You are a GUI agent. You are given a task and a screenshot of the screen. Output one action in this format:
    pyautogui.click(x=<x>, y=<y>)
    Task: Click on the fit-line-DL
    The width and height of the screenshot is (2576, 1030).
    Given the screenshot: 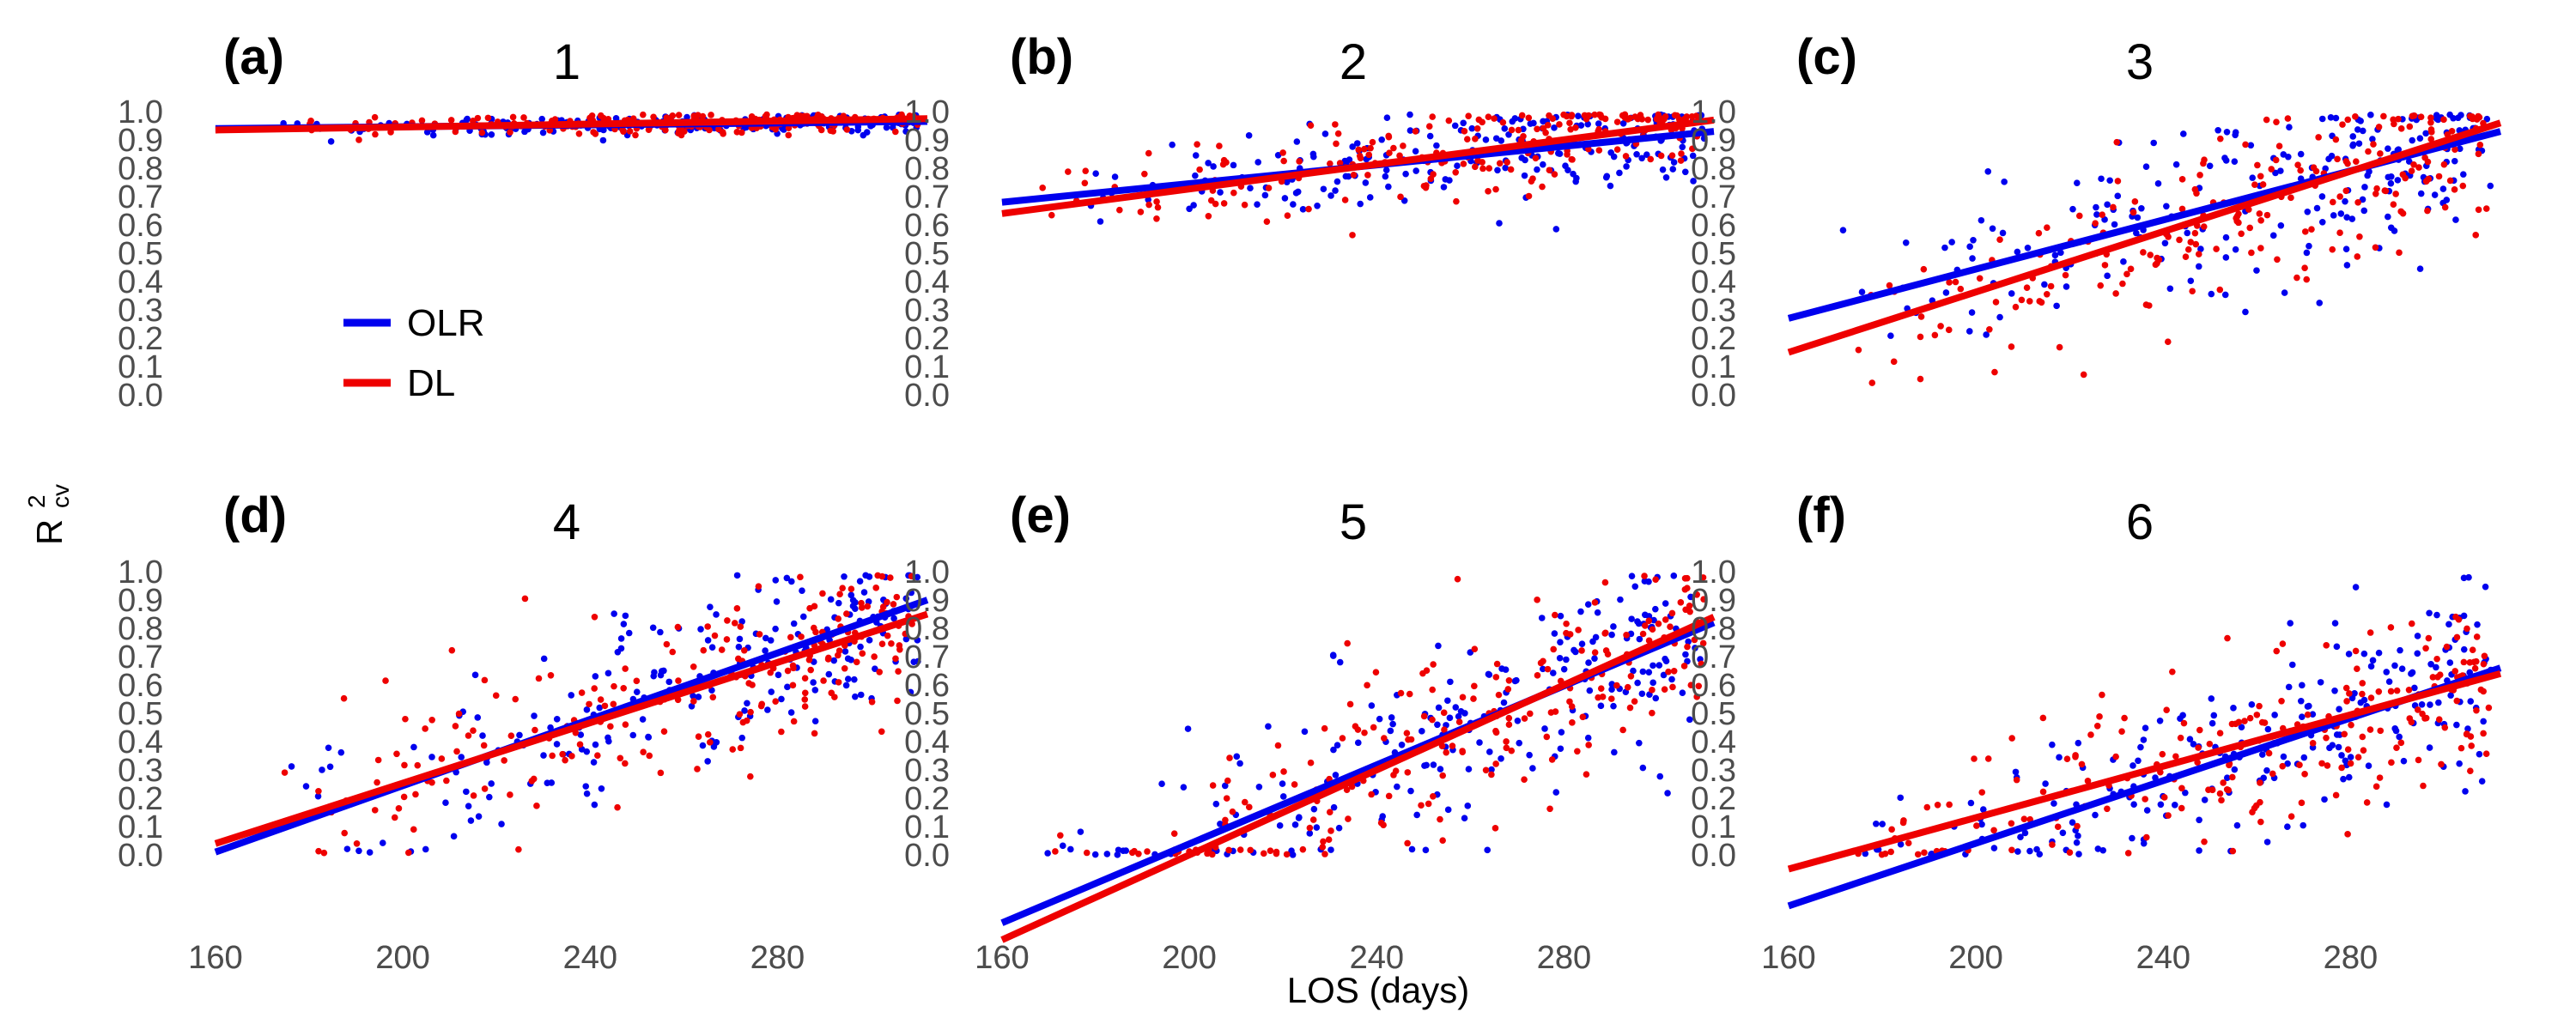 What is the action you would take?
    pyautogui.click(x=572, y=124)
    